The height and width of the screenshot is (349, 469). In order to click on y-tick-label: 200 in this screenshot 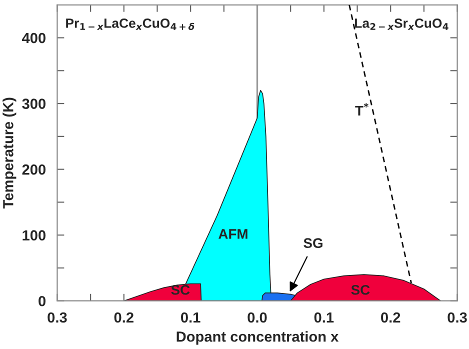, I will do `click(34, 169)`.